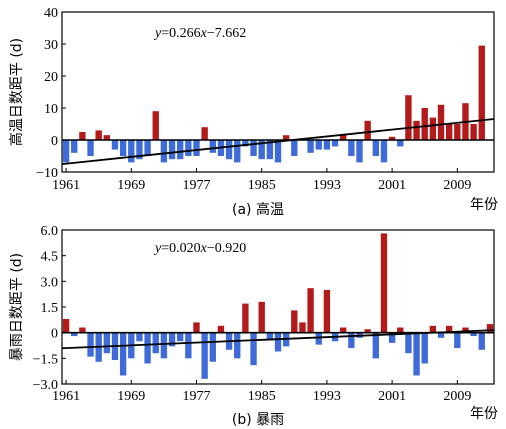 The image size is (506, 429). Describe the element at coordinates (367, 130) in the screenshot. I see `bar-1998` at that location.